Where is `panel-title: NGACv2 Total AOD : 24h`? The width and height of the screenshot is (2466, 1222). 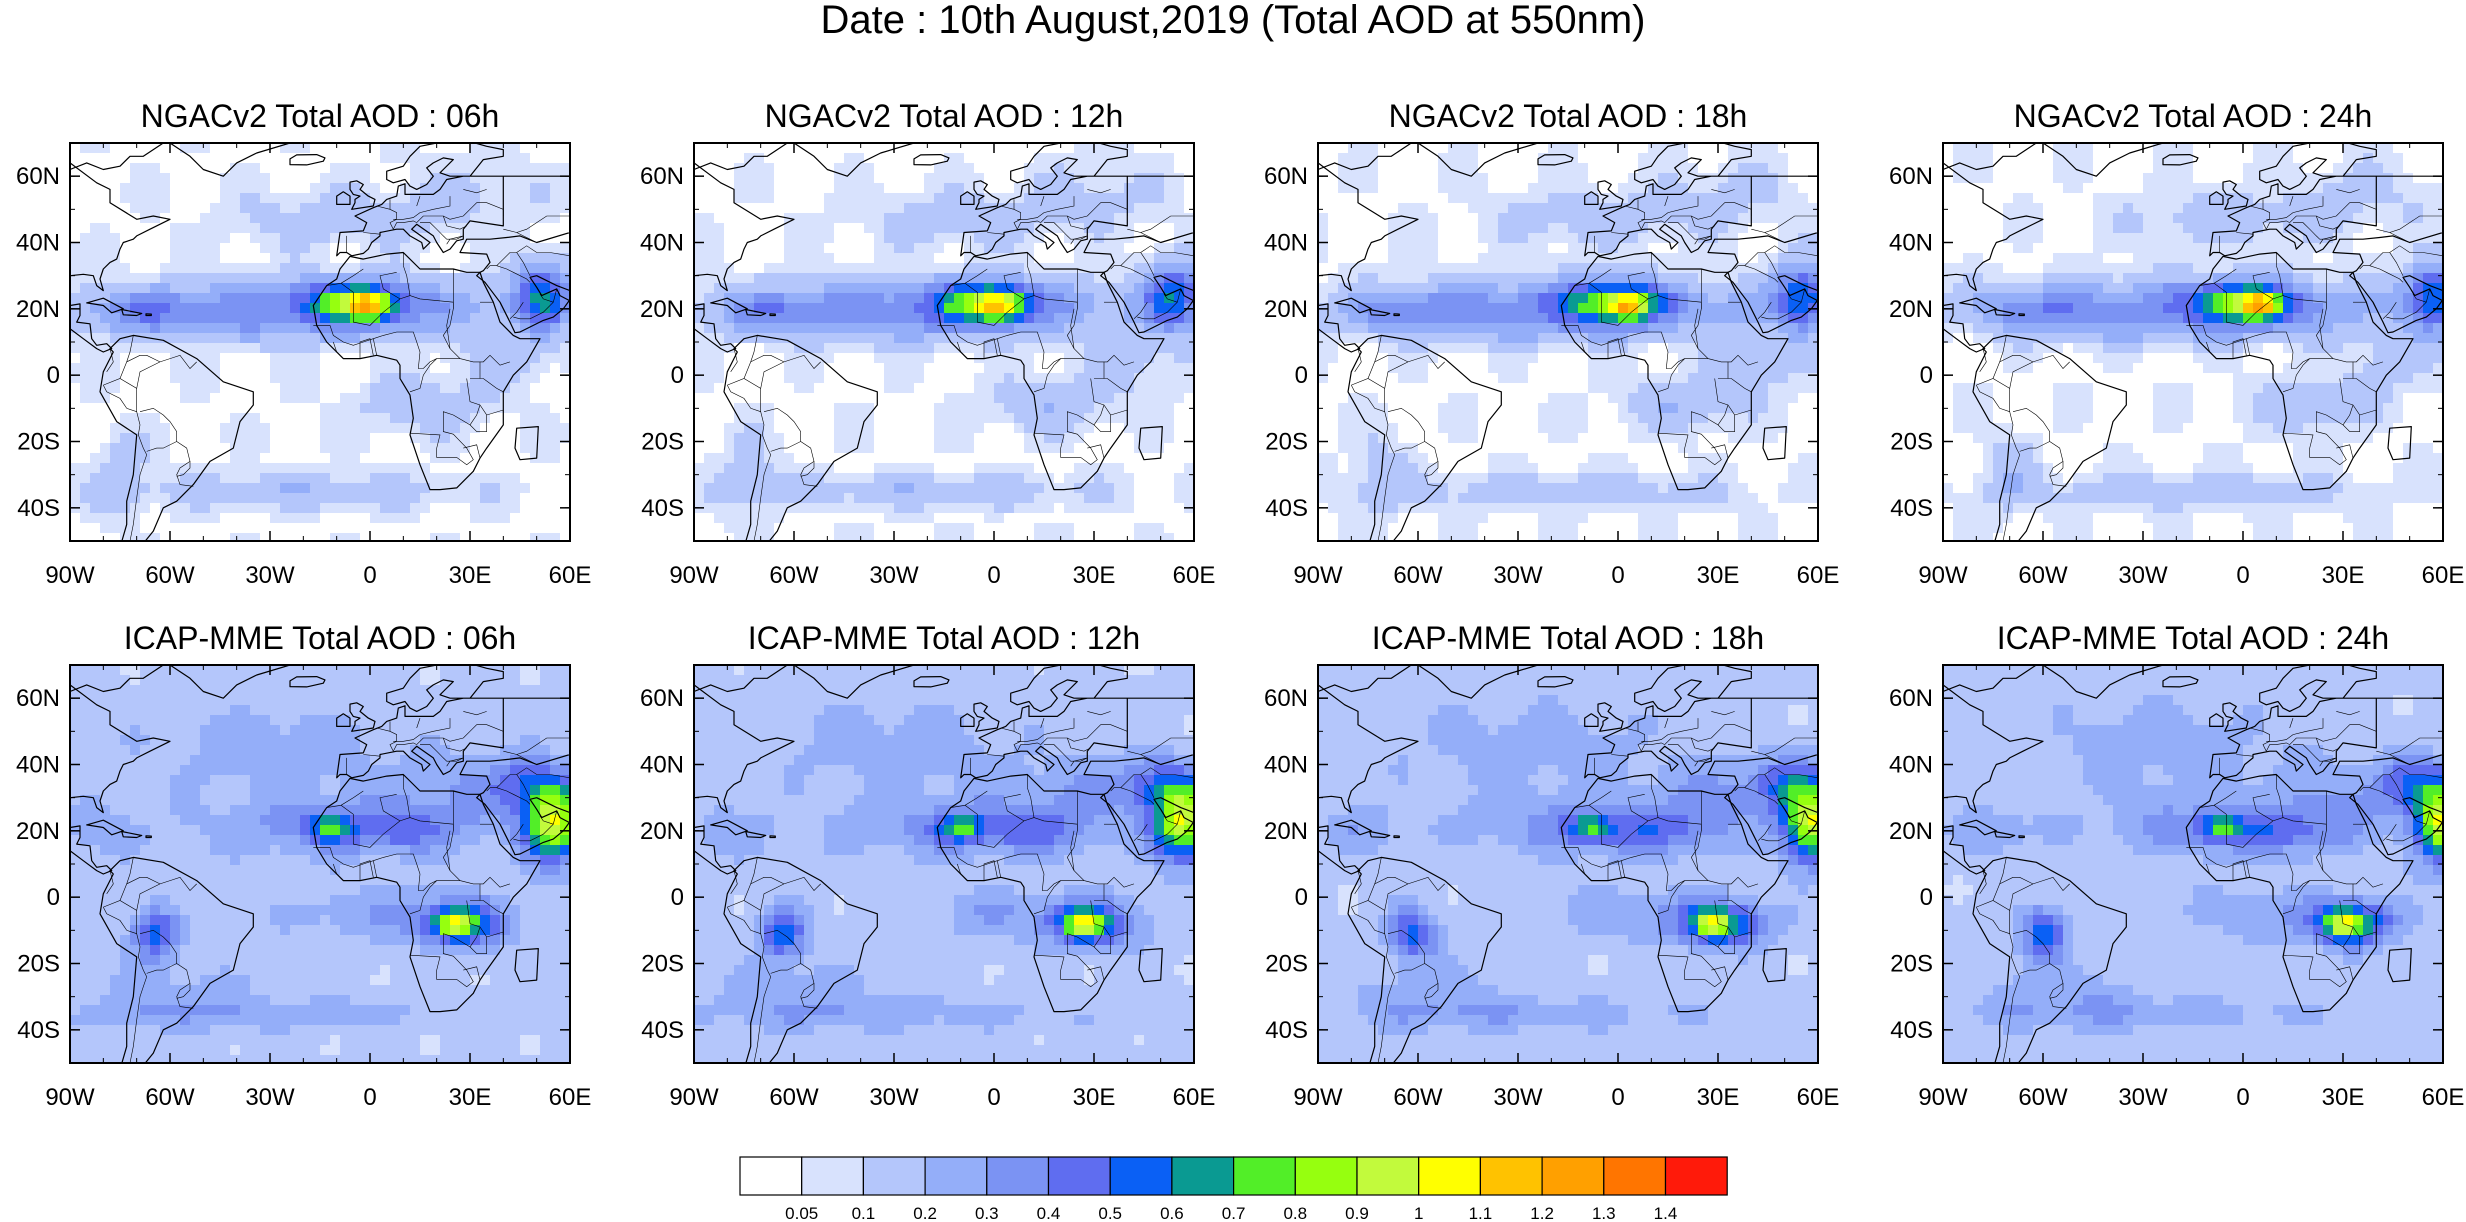 panel-title: NGACv2 Total AOD : 24h is located at coordinates (2193, 116).